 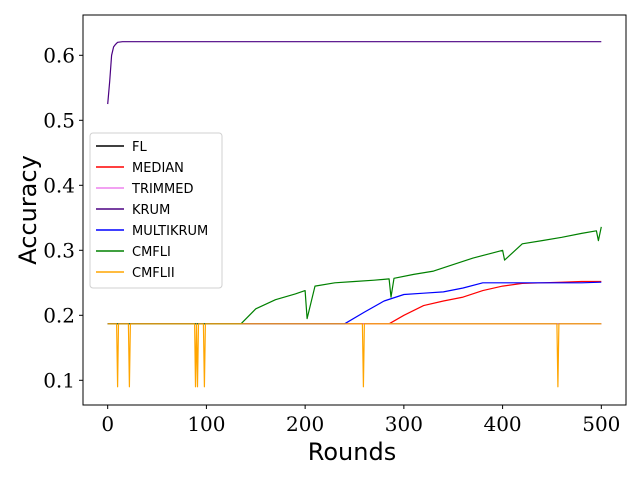 I want to click on y-tick-label: 0.2, so click(x=59, y=315).